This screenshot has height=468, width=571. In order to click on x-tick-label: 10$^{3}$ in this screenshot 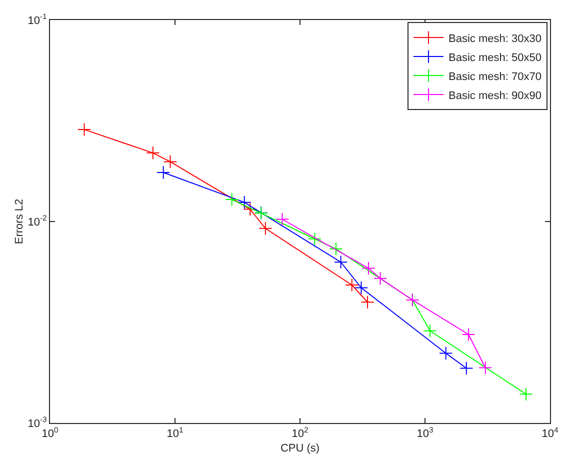, I will do `click(425, 433)`.